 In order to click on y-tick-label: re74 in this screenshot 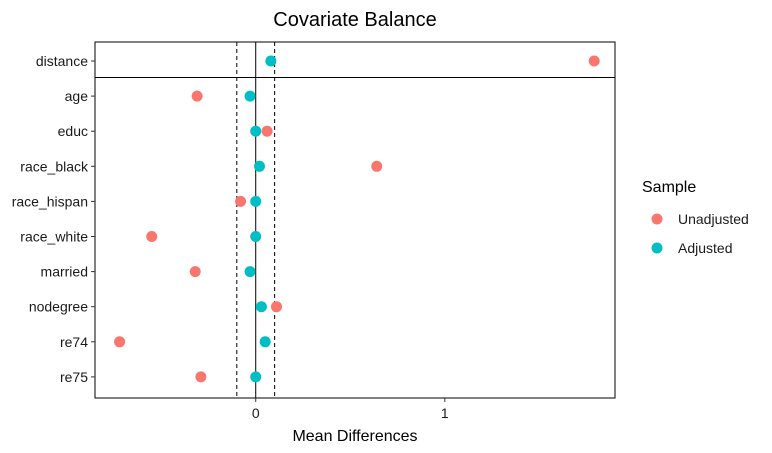, I will do `click(74, 342)`.